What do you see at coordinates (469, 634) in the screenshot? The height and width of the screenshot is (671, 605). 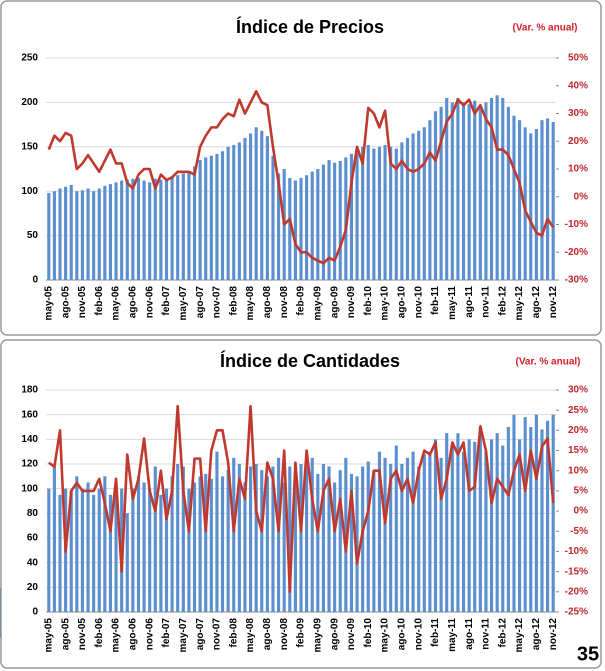 I see `x-tick-label: ago-11` at bounding box center [469, 634].